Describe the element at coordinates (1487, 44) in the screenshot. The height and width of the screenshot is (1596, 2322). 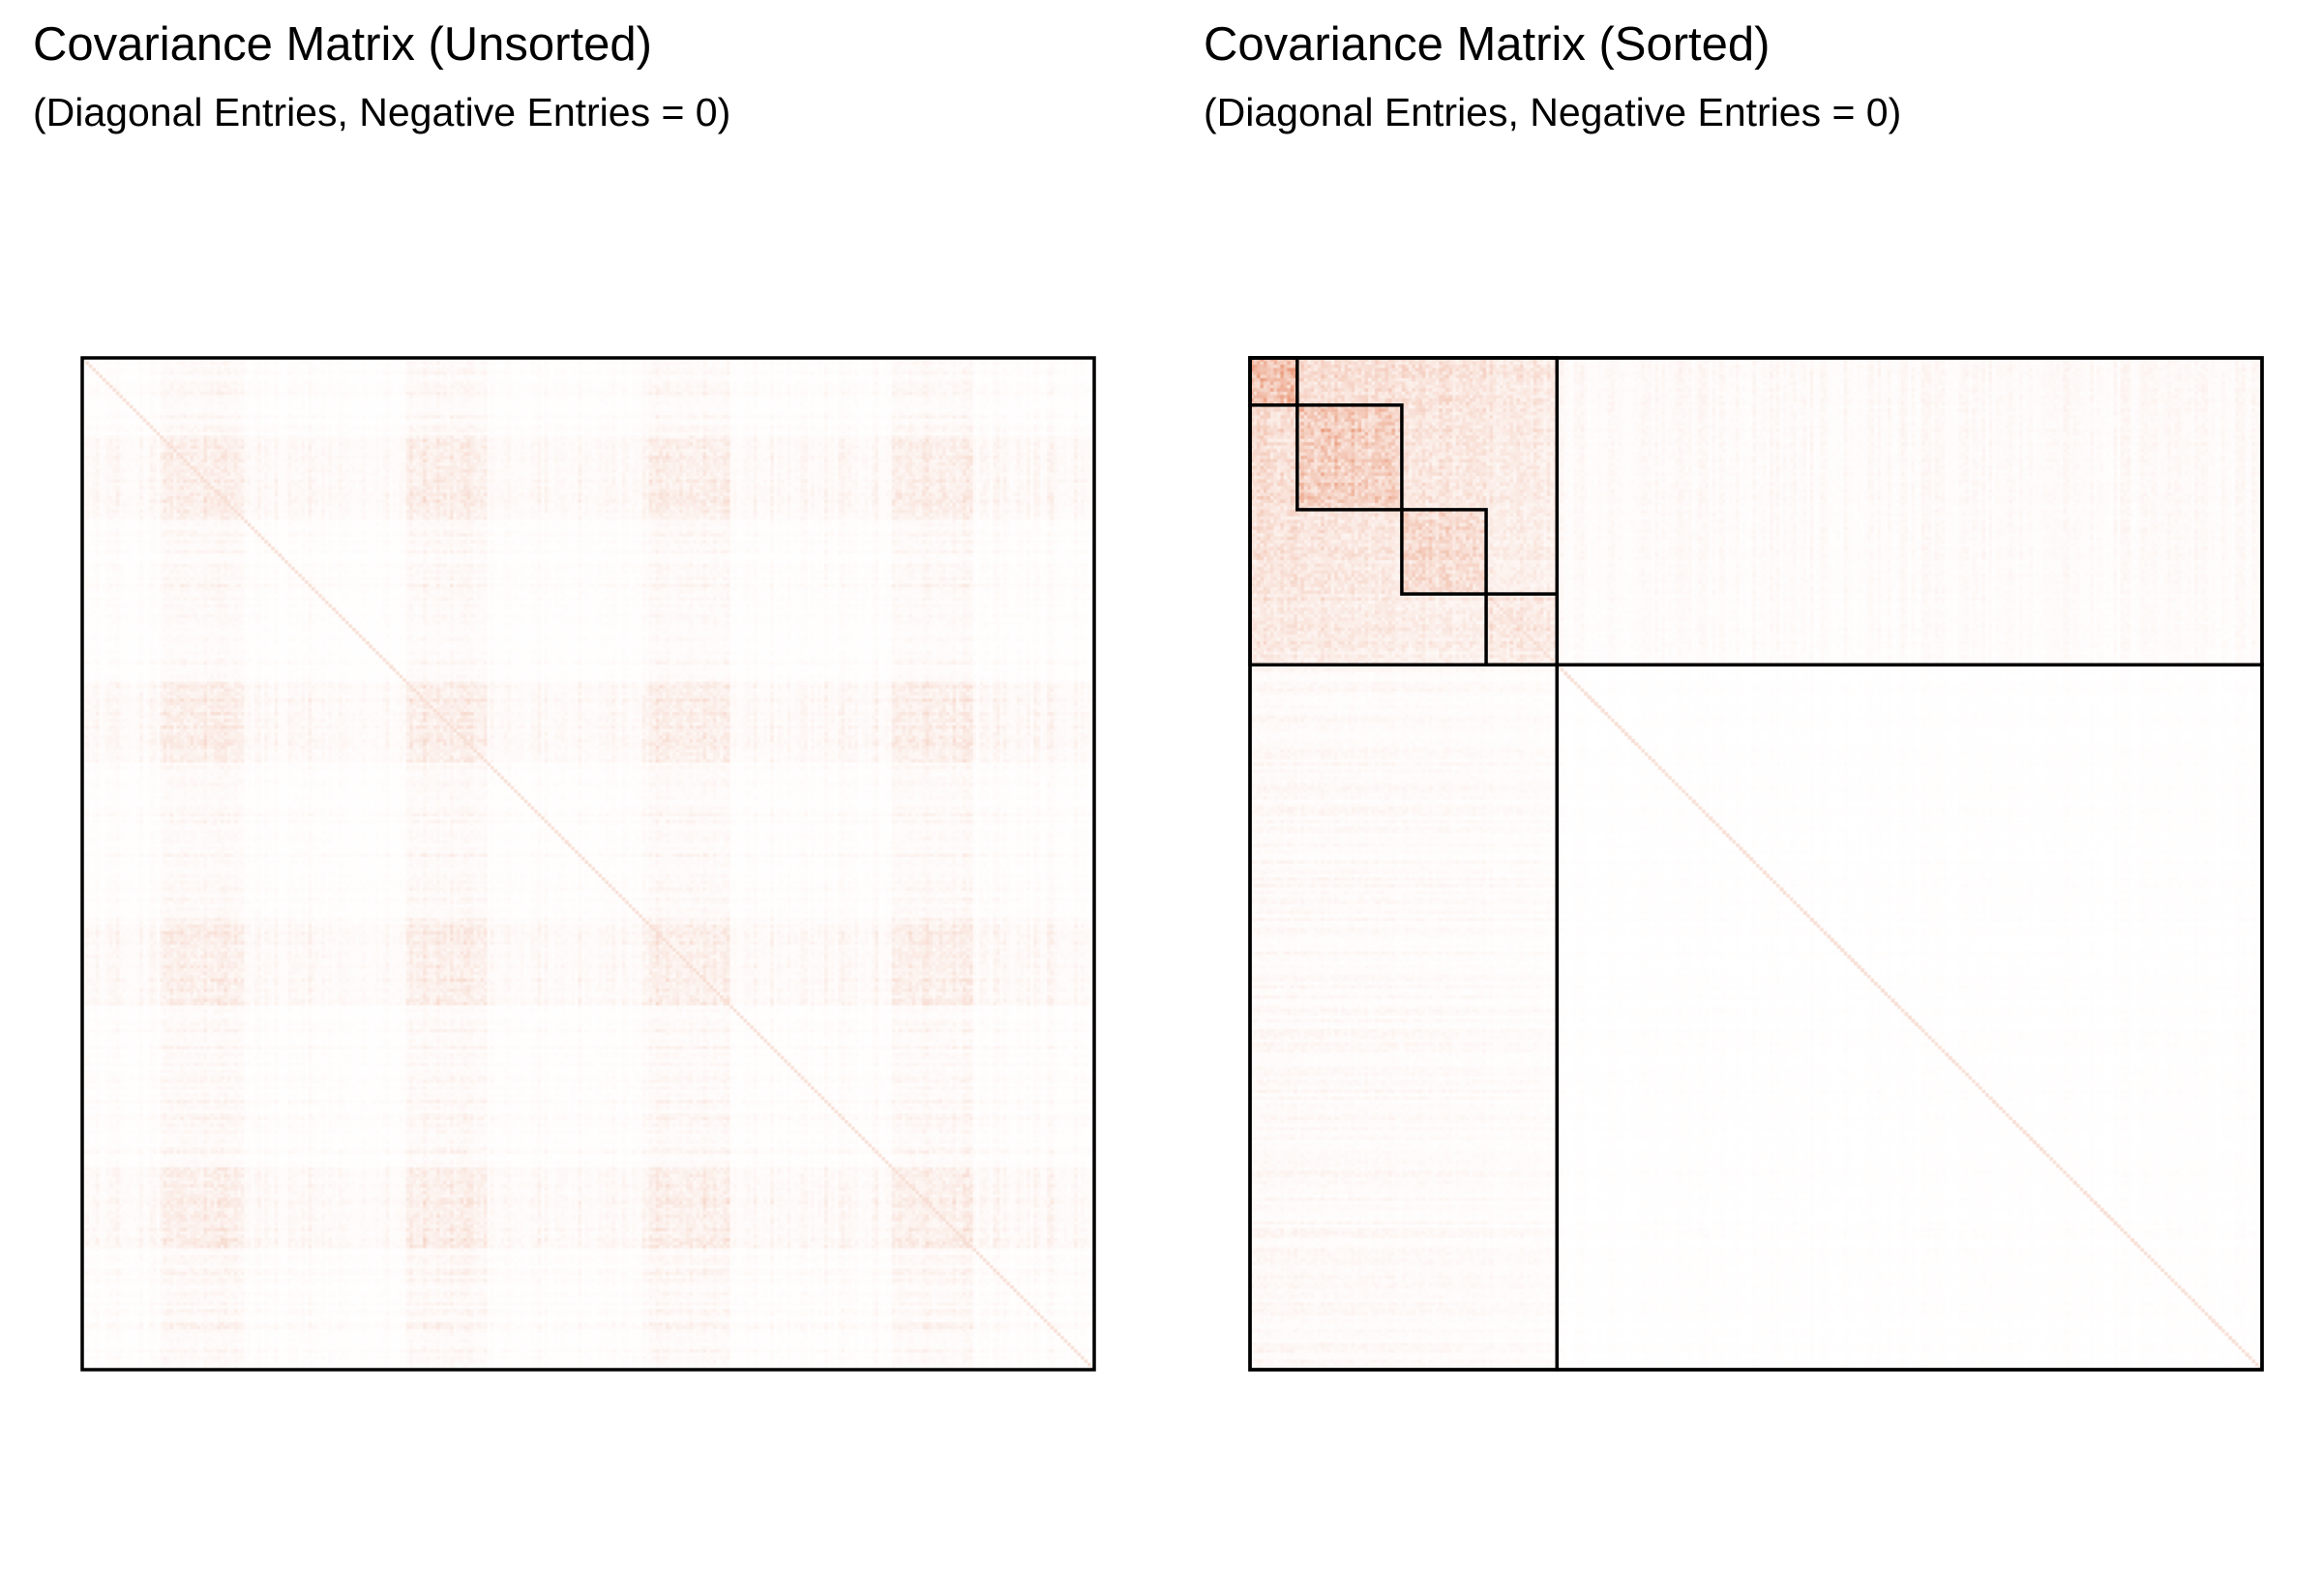
I see `right-chart-title: Covariance Matrix (Sorted)` at that location.